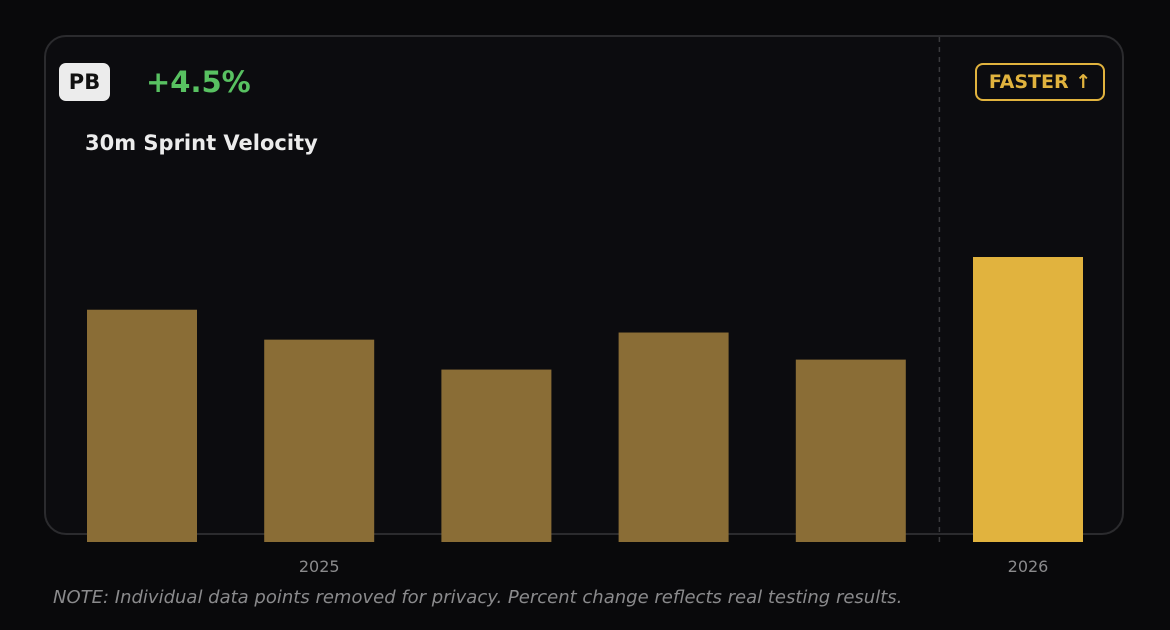 The width and height of the screenshot is (1170, 630). Describe the element at coordinates (1040, 82) in the screenshot. I see `faster-tag: FASTER ↑` at that location.